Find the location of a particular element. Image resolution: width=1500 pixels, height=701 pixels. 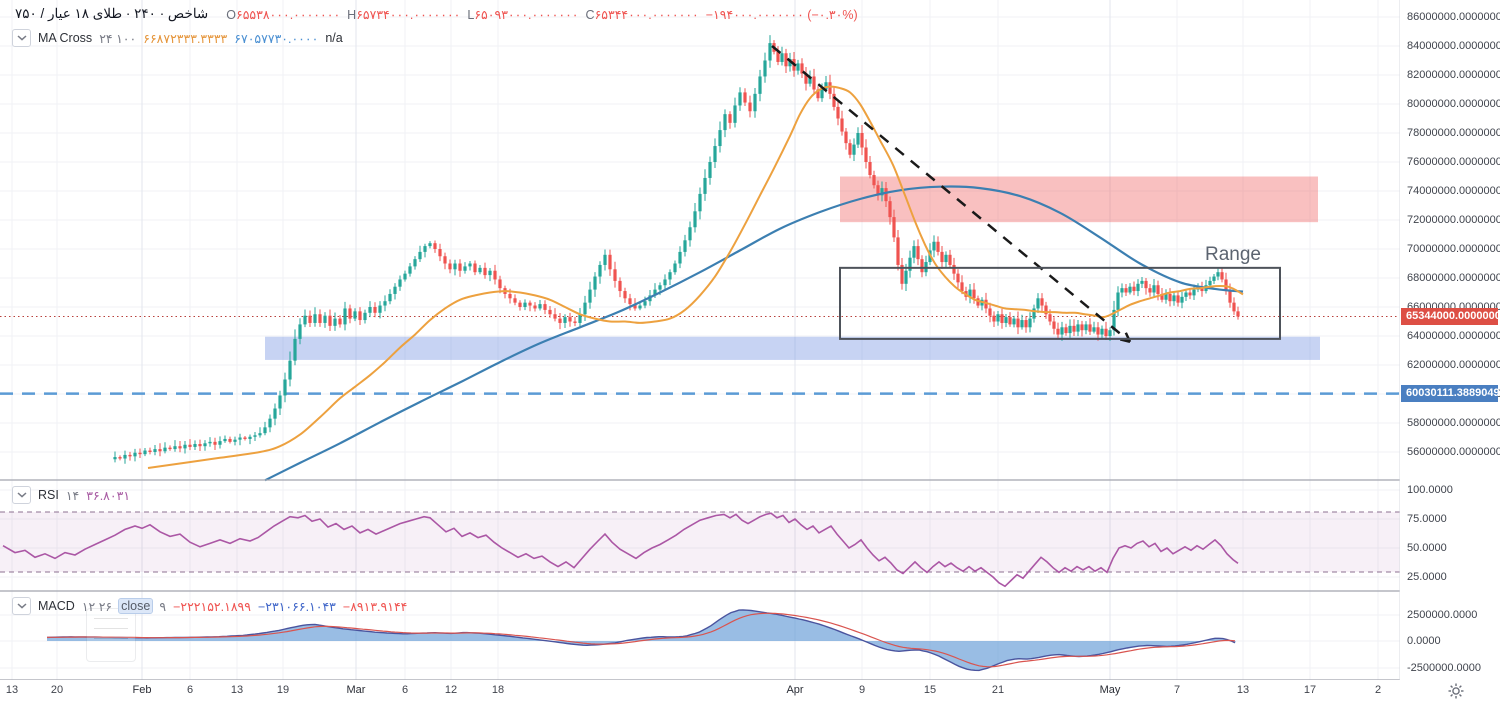

time-axis-label: Mar is located at coordinates (356, 690).